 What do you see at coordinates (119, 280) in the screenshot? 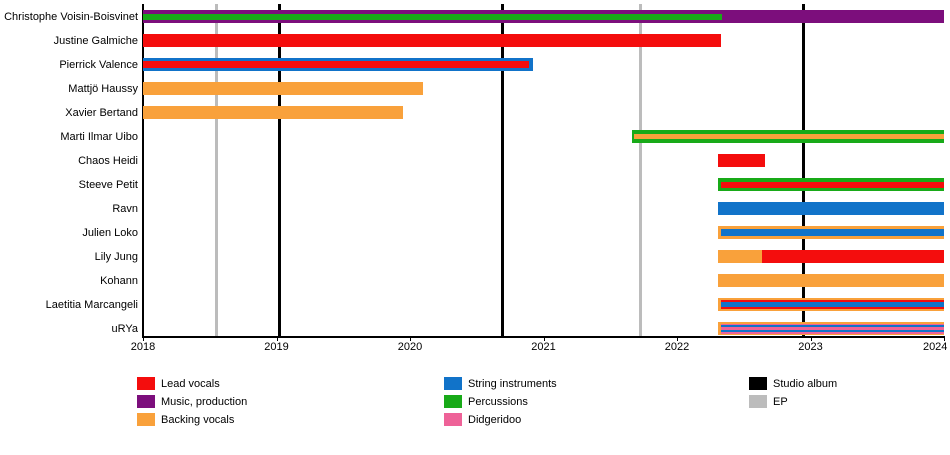
I see `member-label: Kohann` at bounding box center [119, 280].